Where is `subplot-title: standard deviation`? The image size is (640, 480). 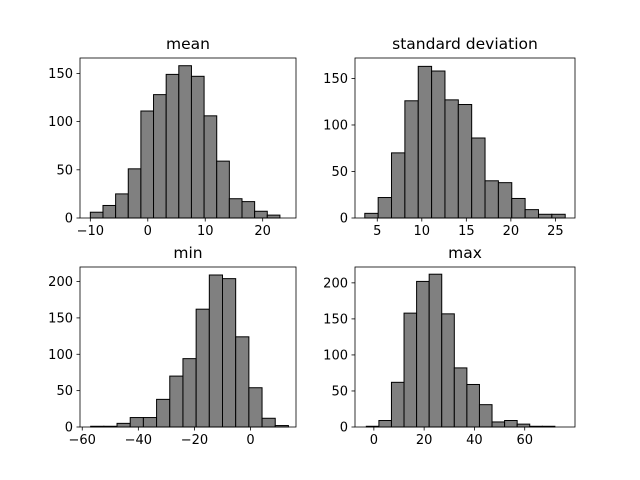
subplot-title: standard deviation is located at coordinates (465, 44).